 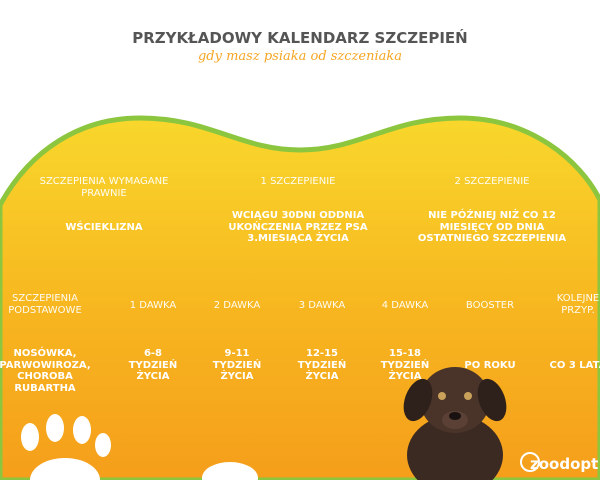 What do you see at coordinates (322, 305) in the screenshot?
I see `column-header: 3 DAWKA` at bounding box center [322, 305].